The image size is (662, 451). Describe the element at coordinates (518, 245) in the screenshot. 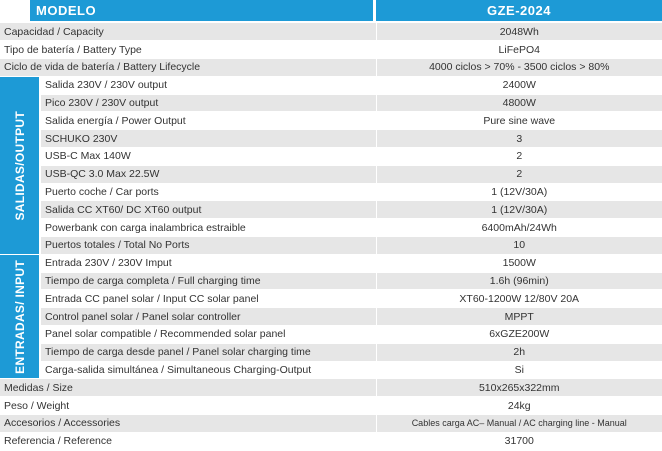

I see `spec-value: 10` at that location.